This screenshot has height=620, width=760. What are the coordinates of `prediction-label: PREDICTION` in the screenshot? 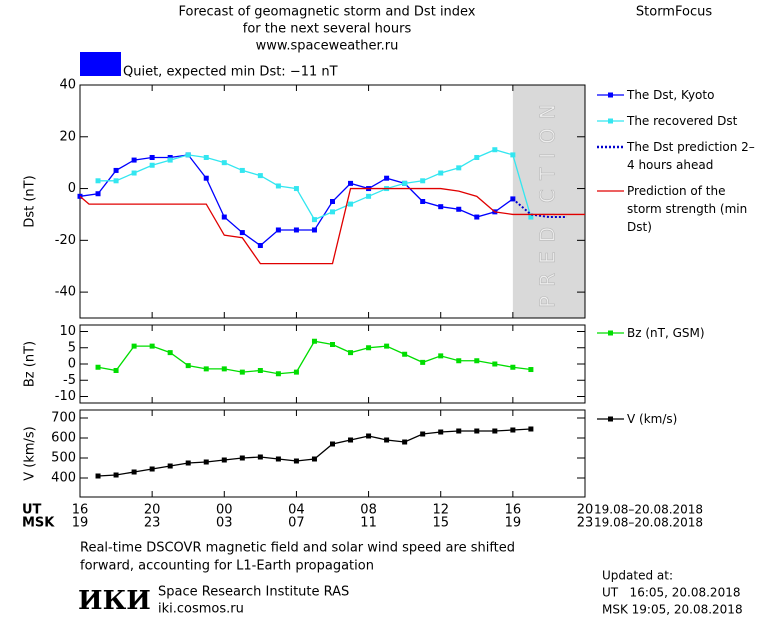 It's located at (547, 201).